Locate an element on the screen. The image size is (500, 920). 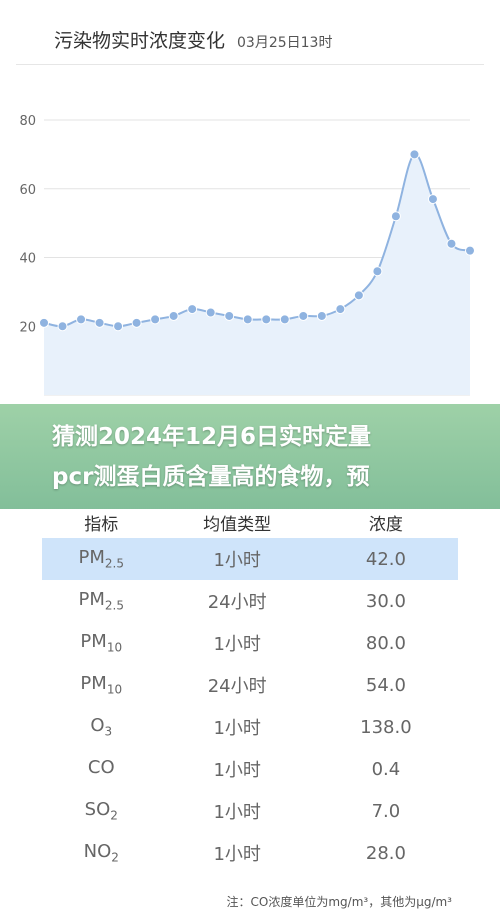
header-concentration: 浓度 is located at coordinates (385, 524).